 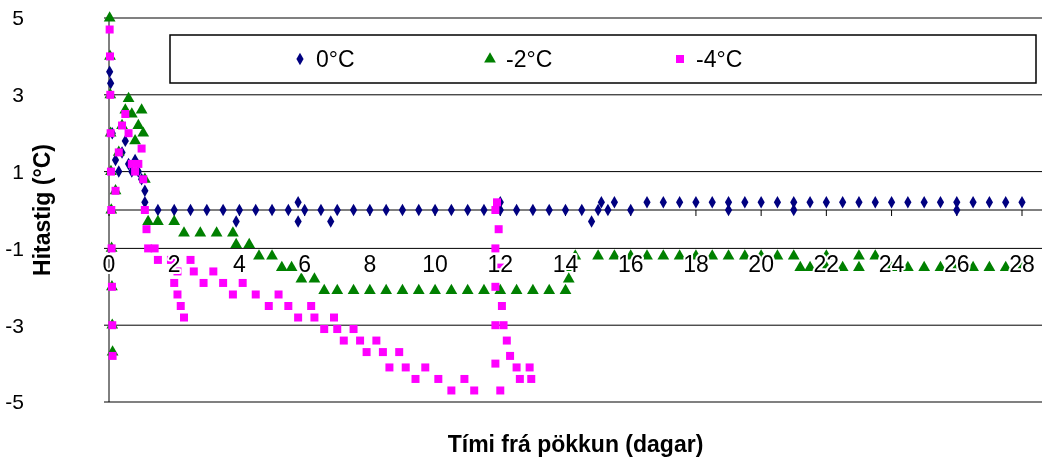 What do you see at coordinates (14, 402) in the screenshot?
I see `y-tick-label: -5` at bounding box center [14, 402].